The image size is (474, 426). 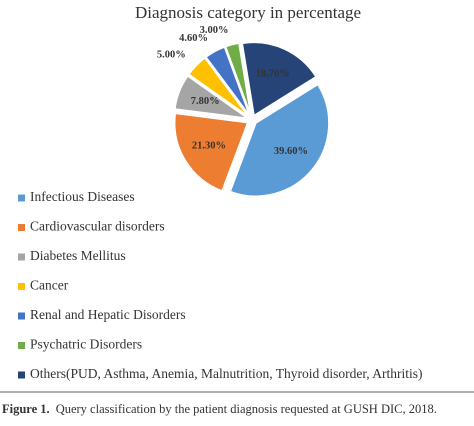 I want to click on legend-label: Cardiovascular disorders, so click(x=97, y=226).